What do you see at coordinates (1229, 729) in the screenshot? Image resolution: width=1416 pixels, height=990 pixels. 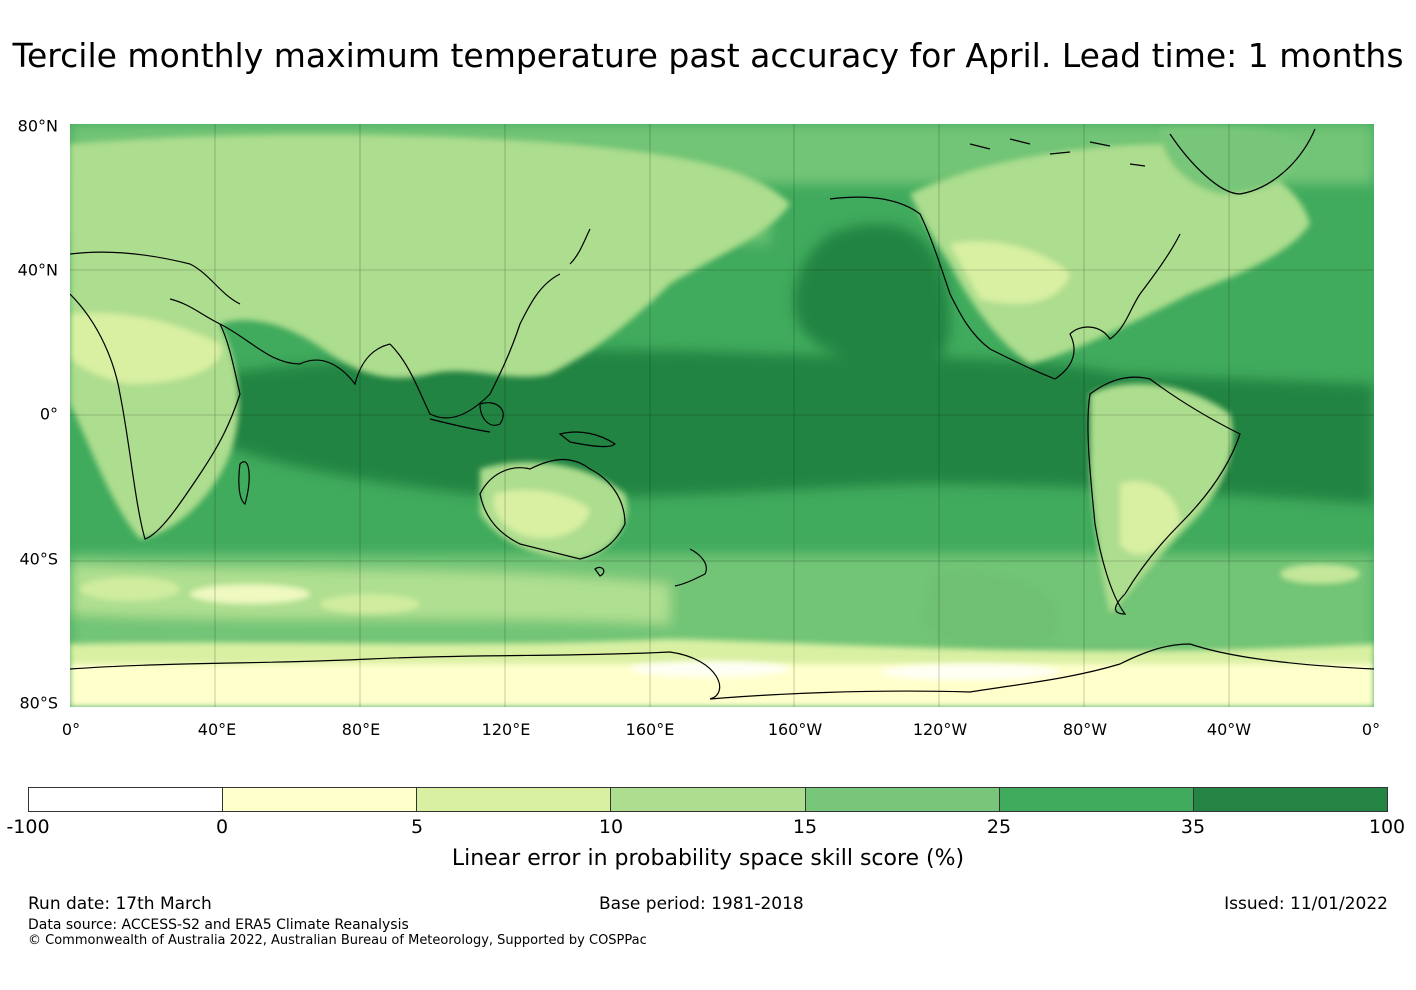 I see `lon-label-40w: 40°W` at bounding box center [1229, 729].